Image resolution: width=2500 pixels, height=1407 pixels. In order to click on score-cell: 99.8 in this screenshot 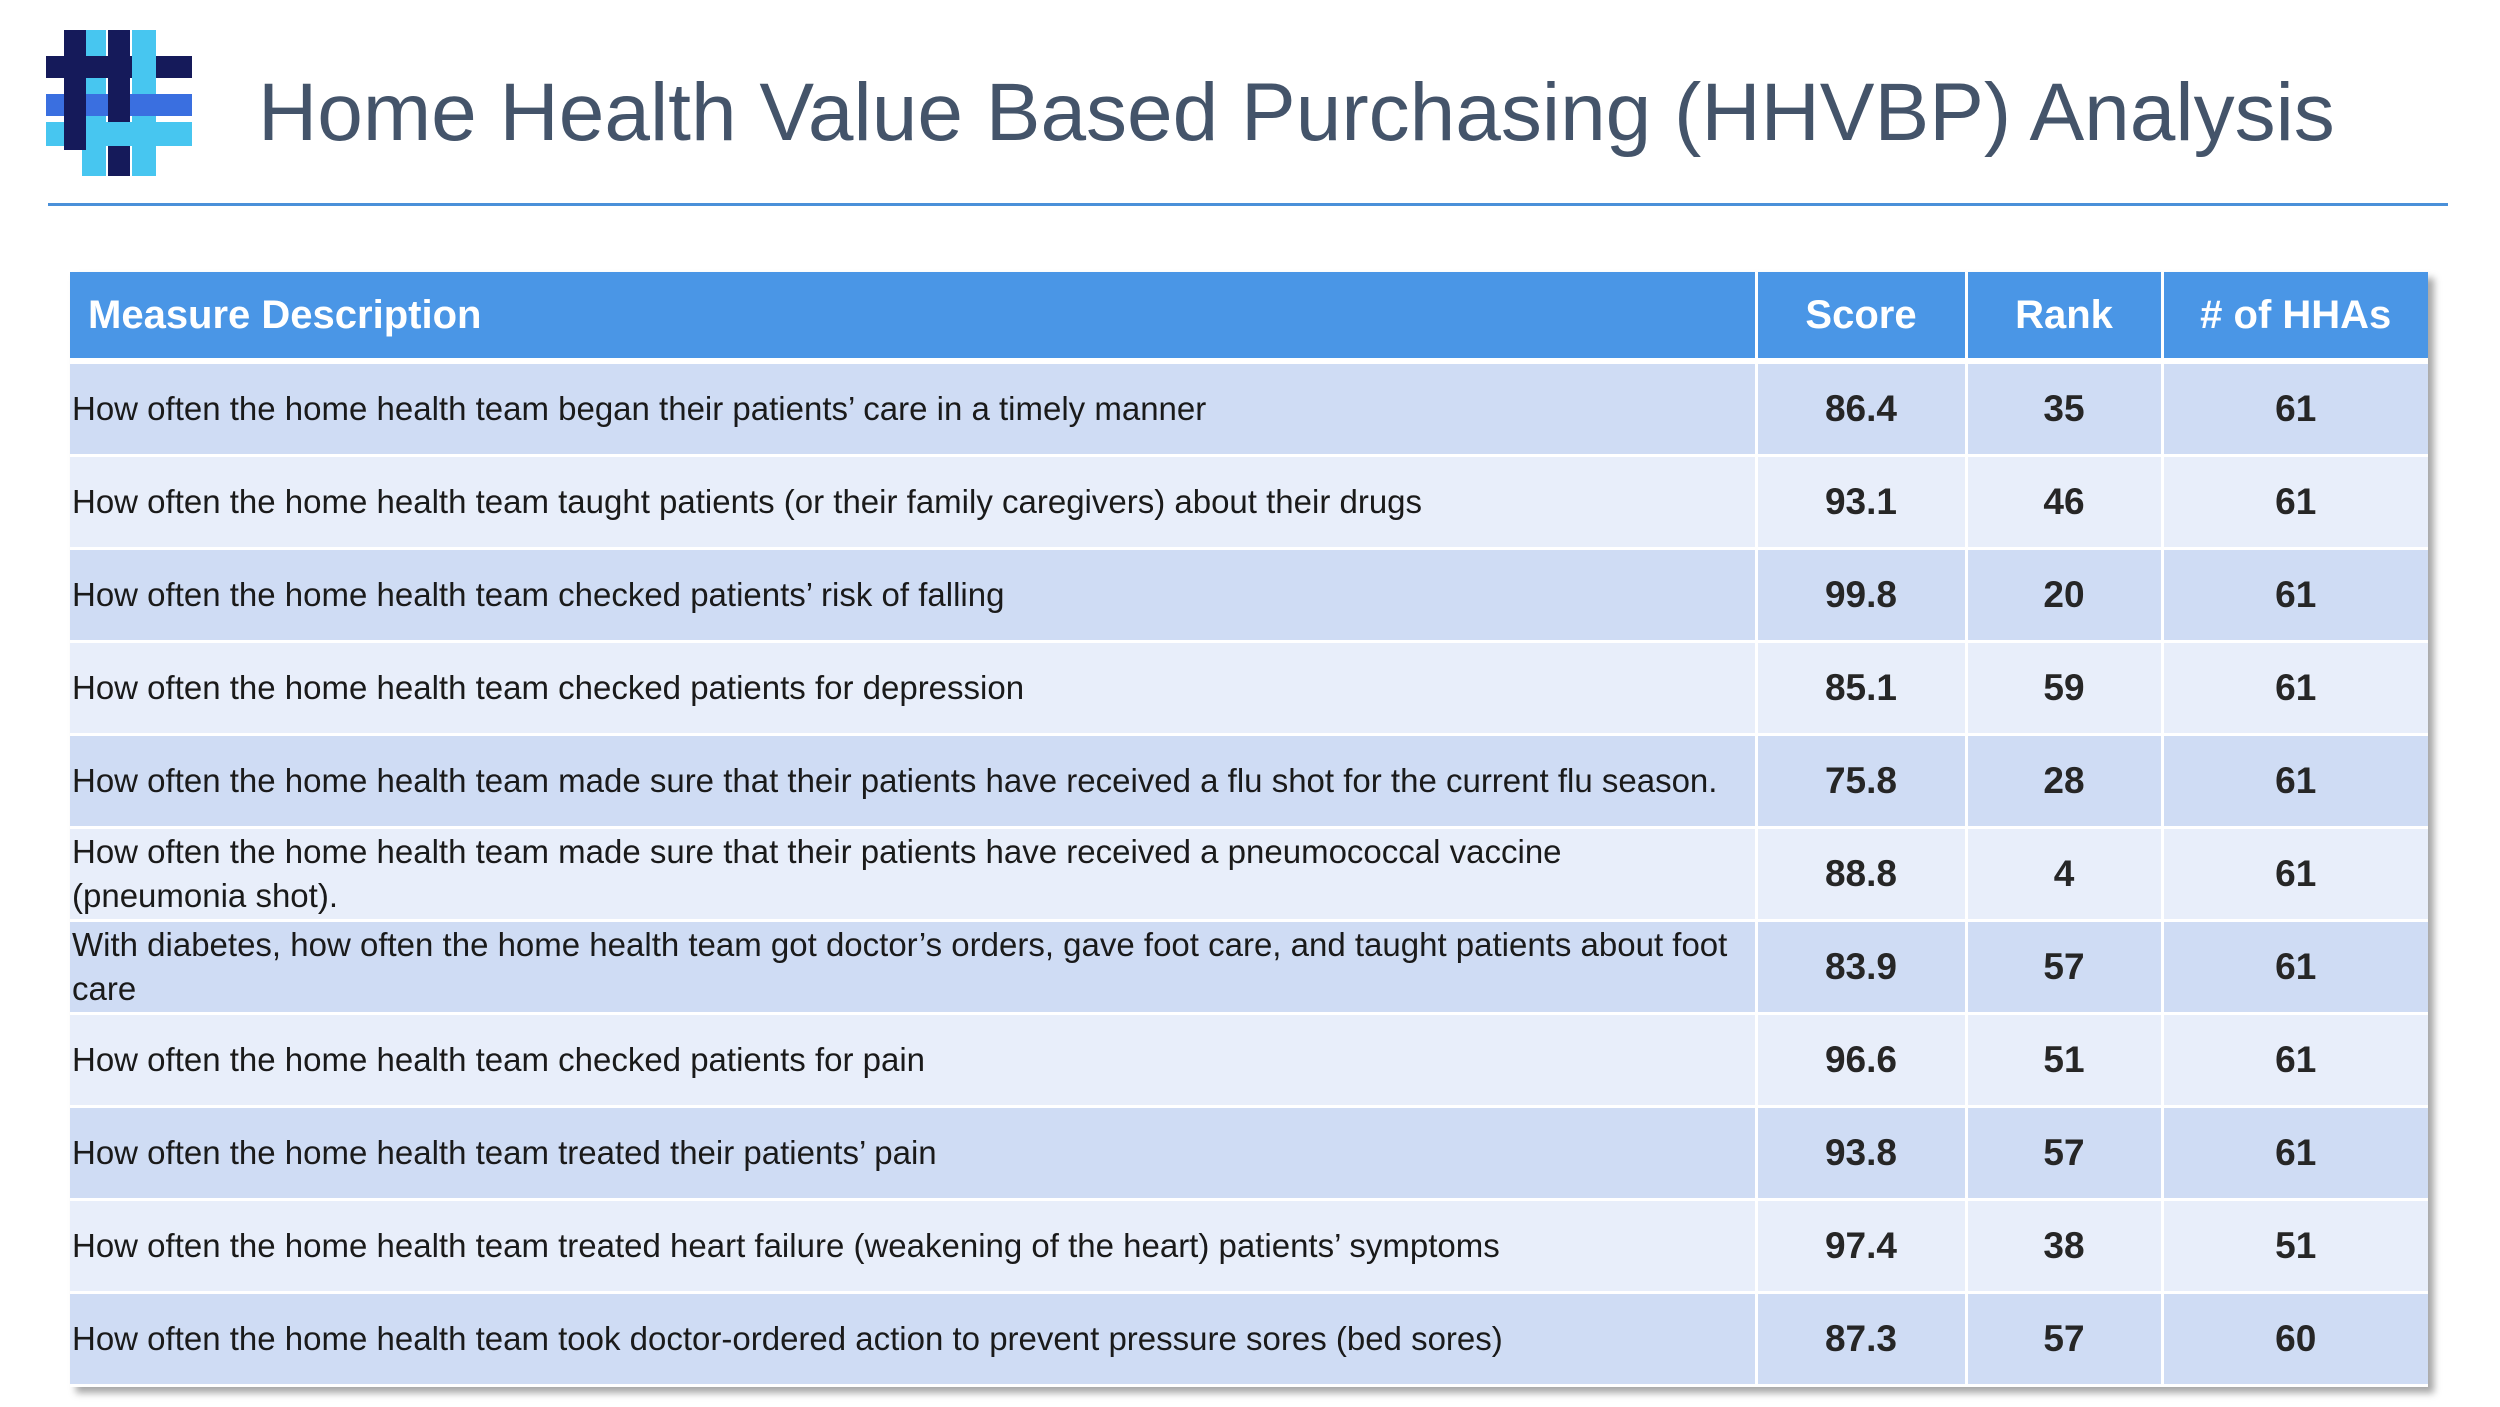, I will do `click(1862, 595)`.